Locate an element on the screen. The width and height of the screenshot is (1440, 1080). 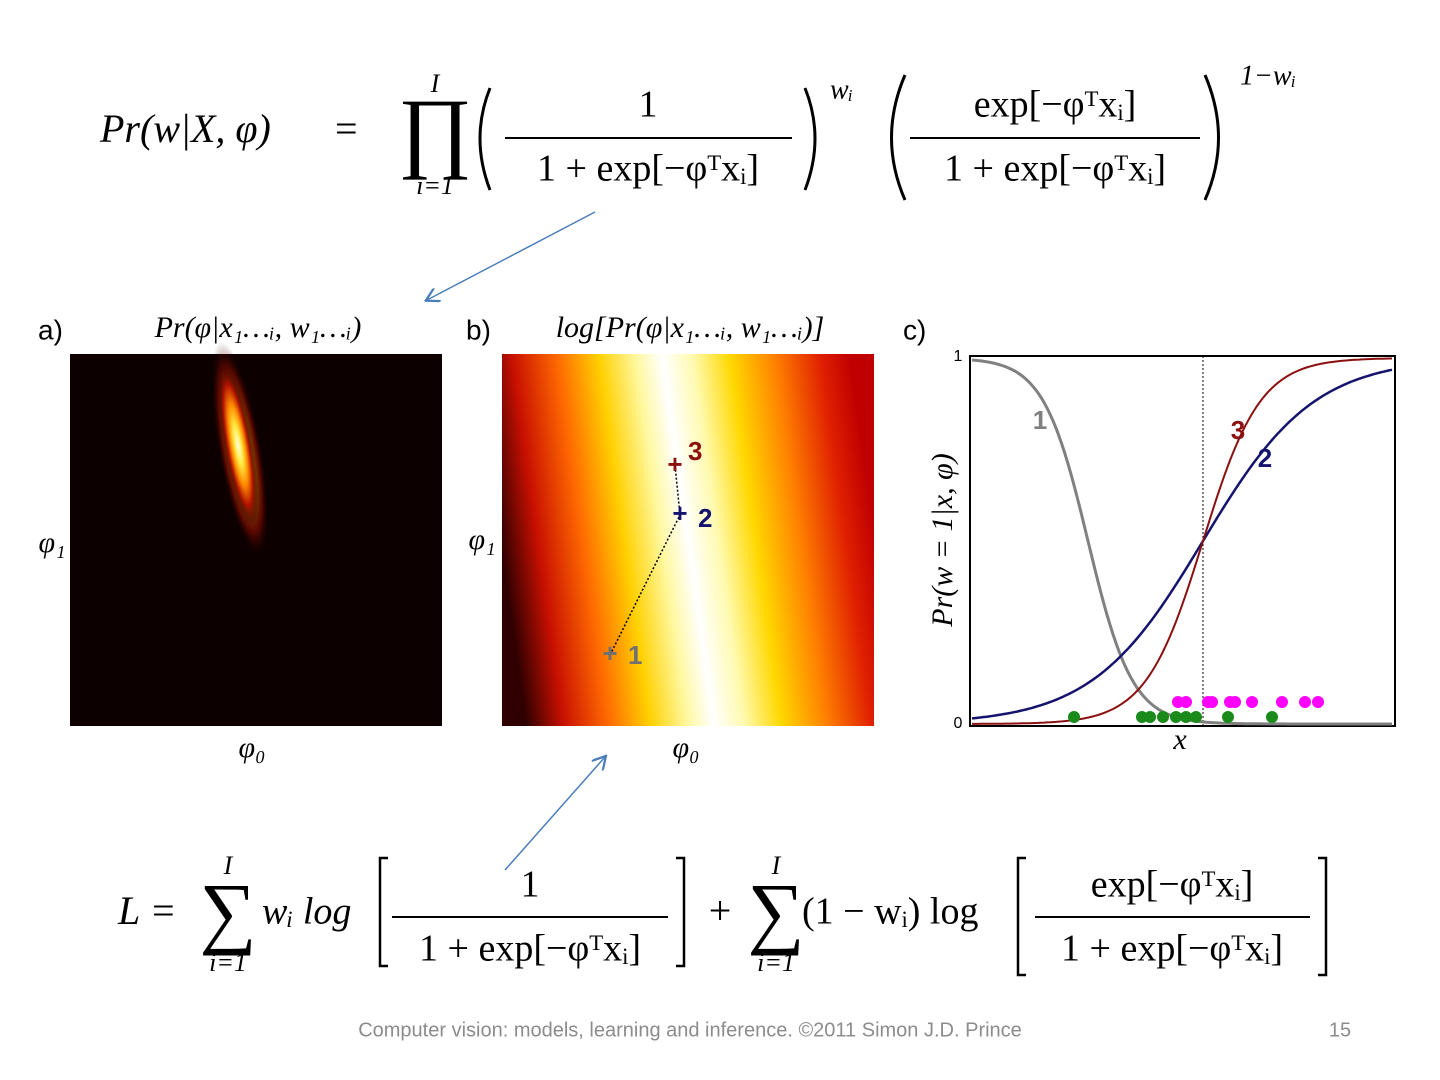
plot-frame is located at coordinates (1182, 541).